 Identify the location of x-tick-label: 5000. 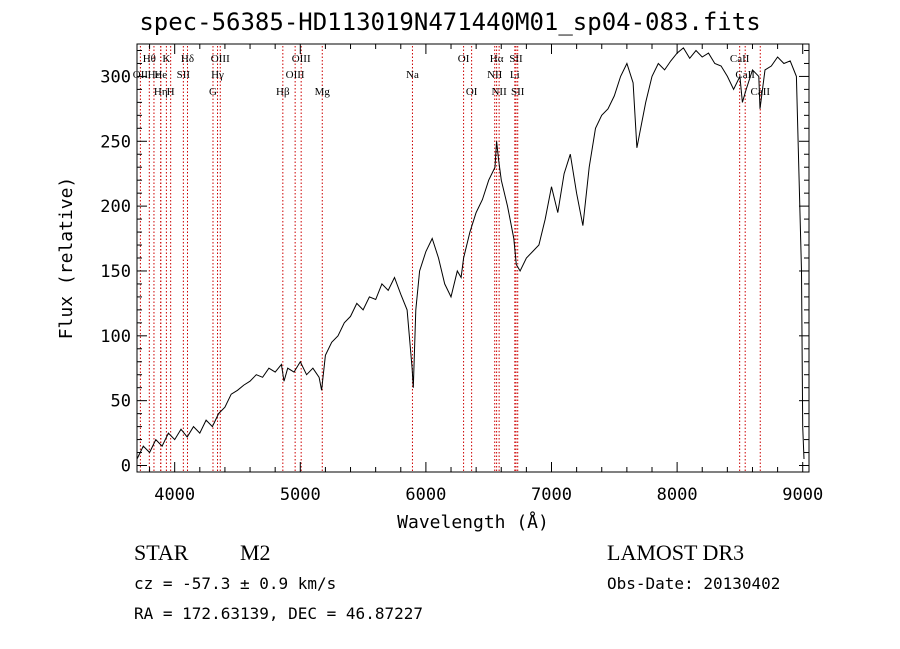
(300, 495).